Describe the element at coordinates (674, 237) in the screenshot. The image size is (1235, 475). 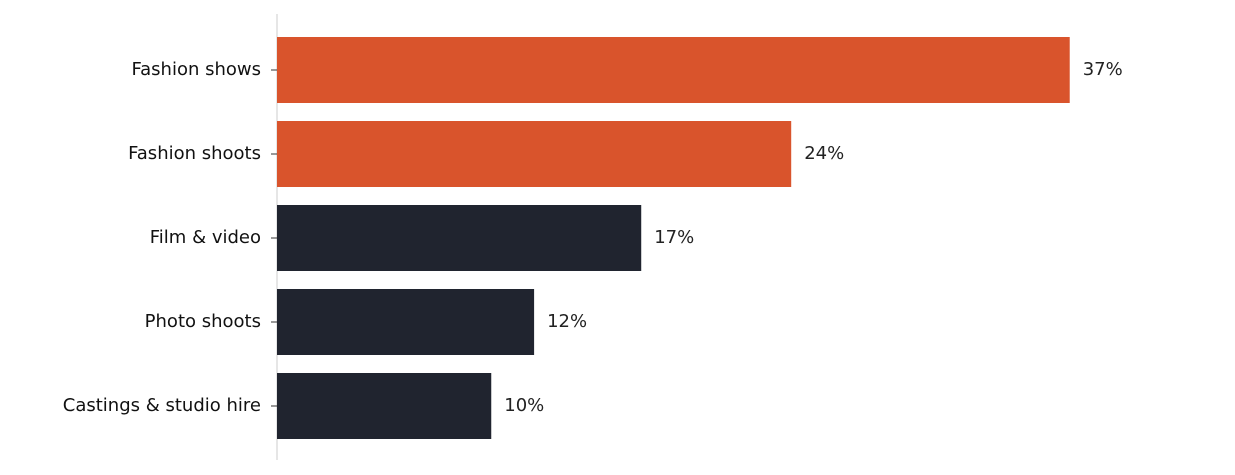
I see `value-label: 17%` at that location.